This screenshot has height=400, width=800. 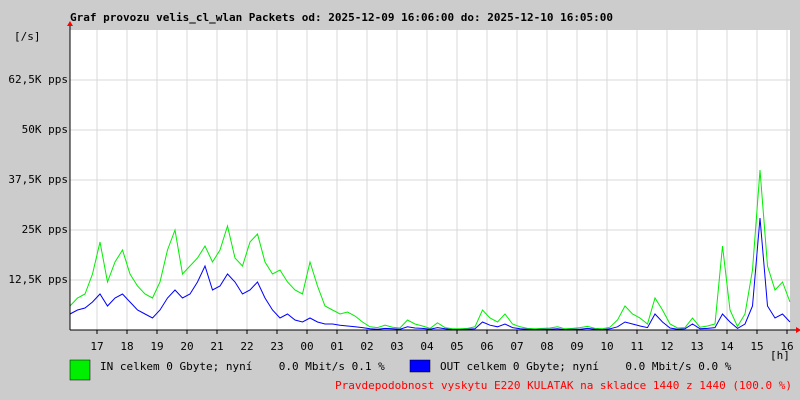 I want to click on x-tick-label: 13, so click(x=696, y=346).